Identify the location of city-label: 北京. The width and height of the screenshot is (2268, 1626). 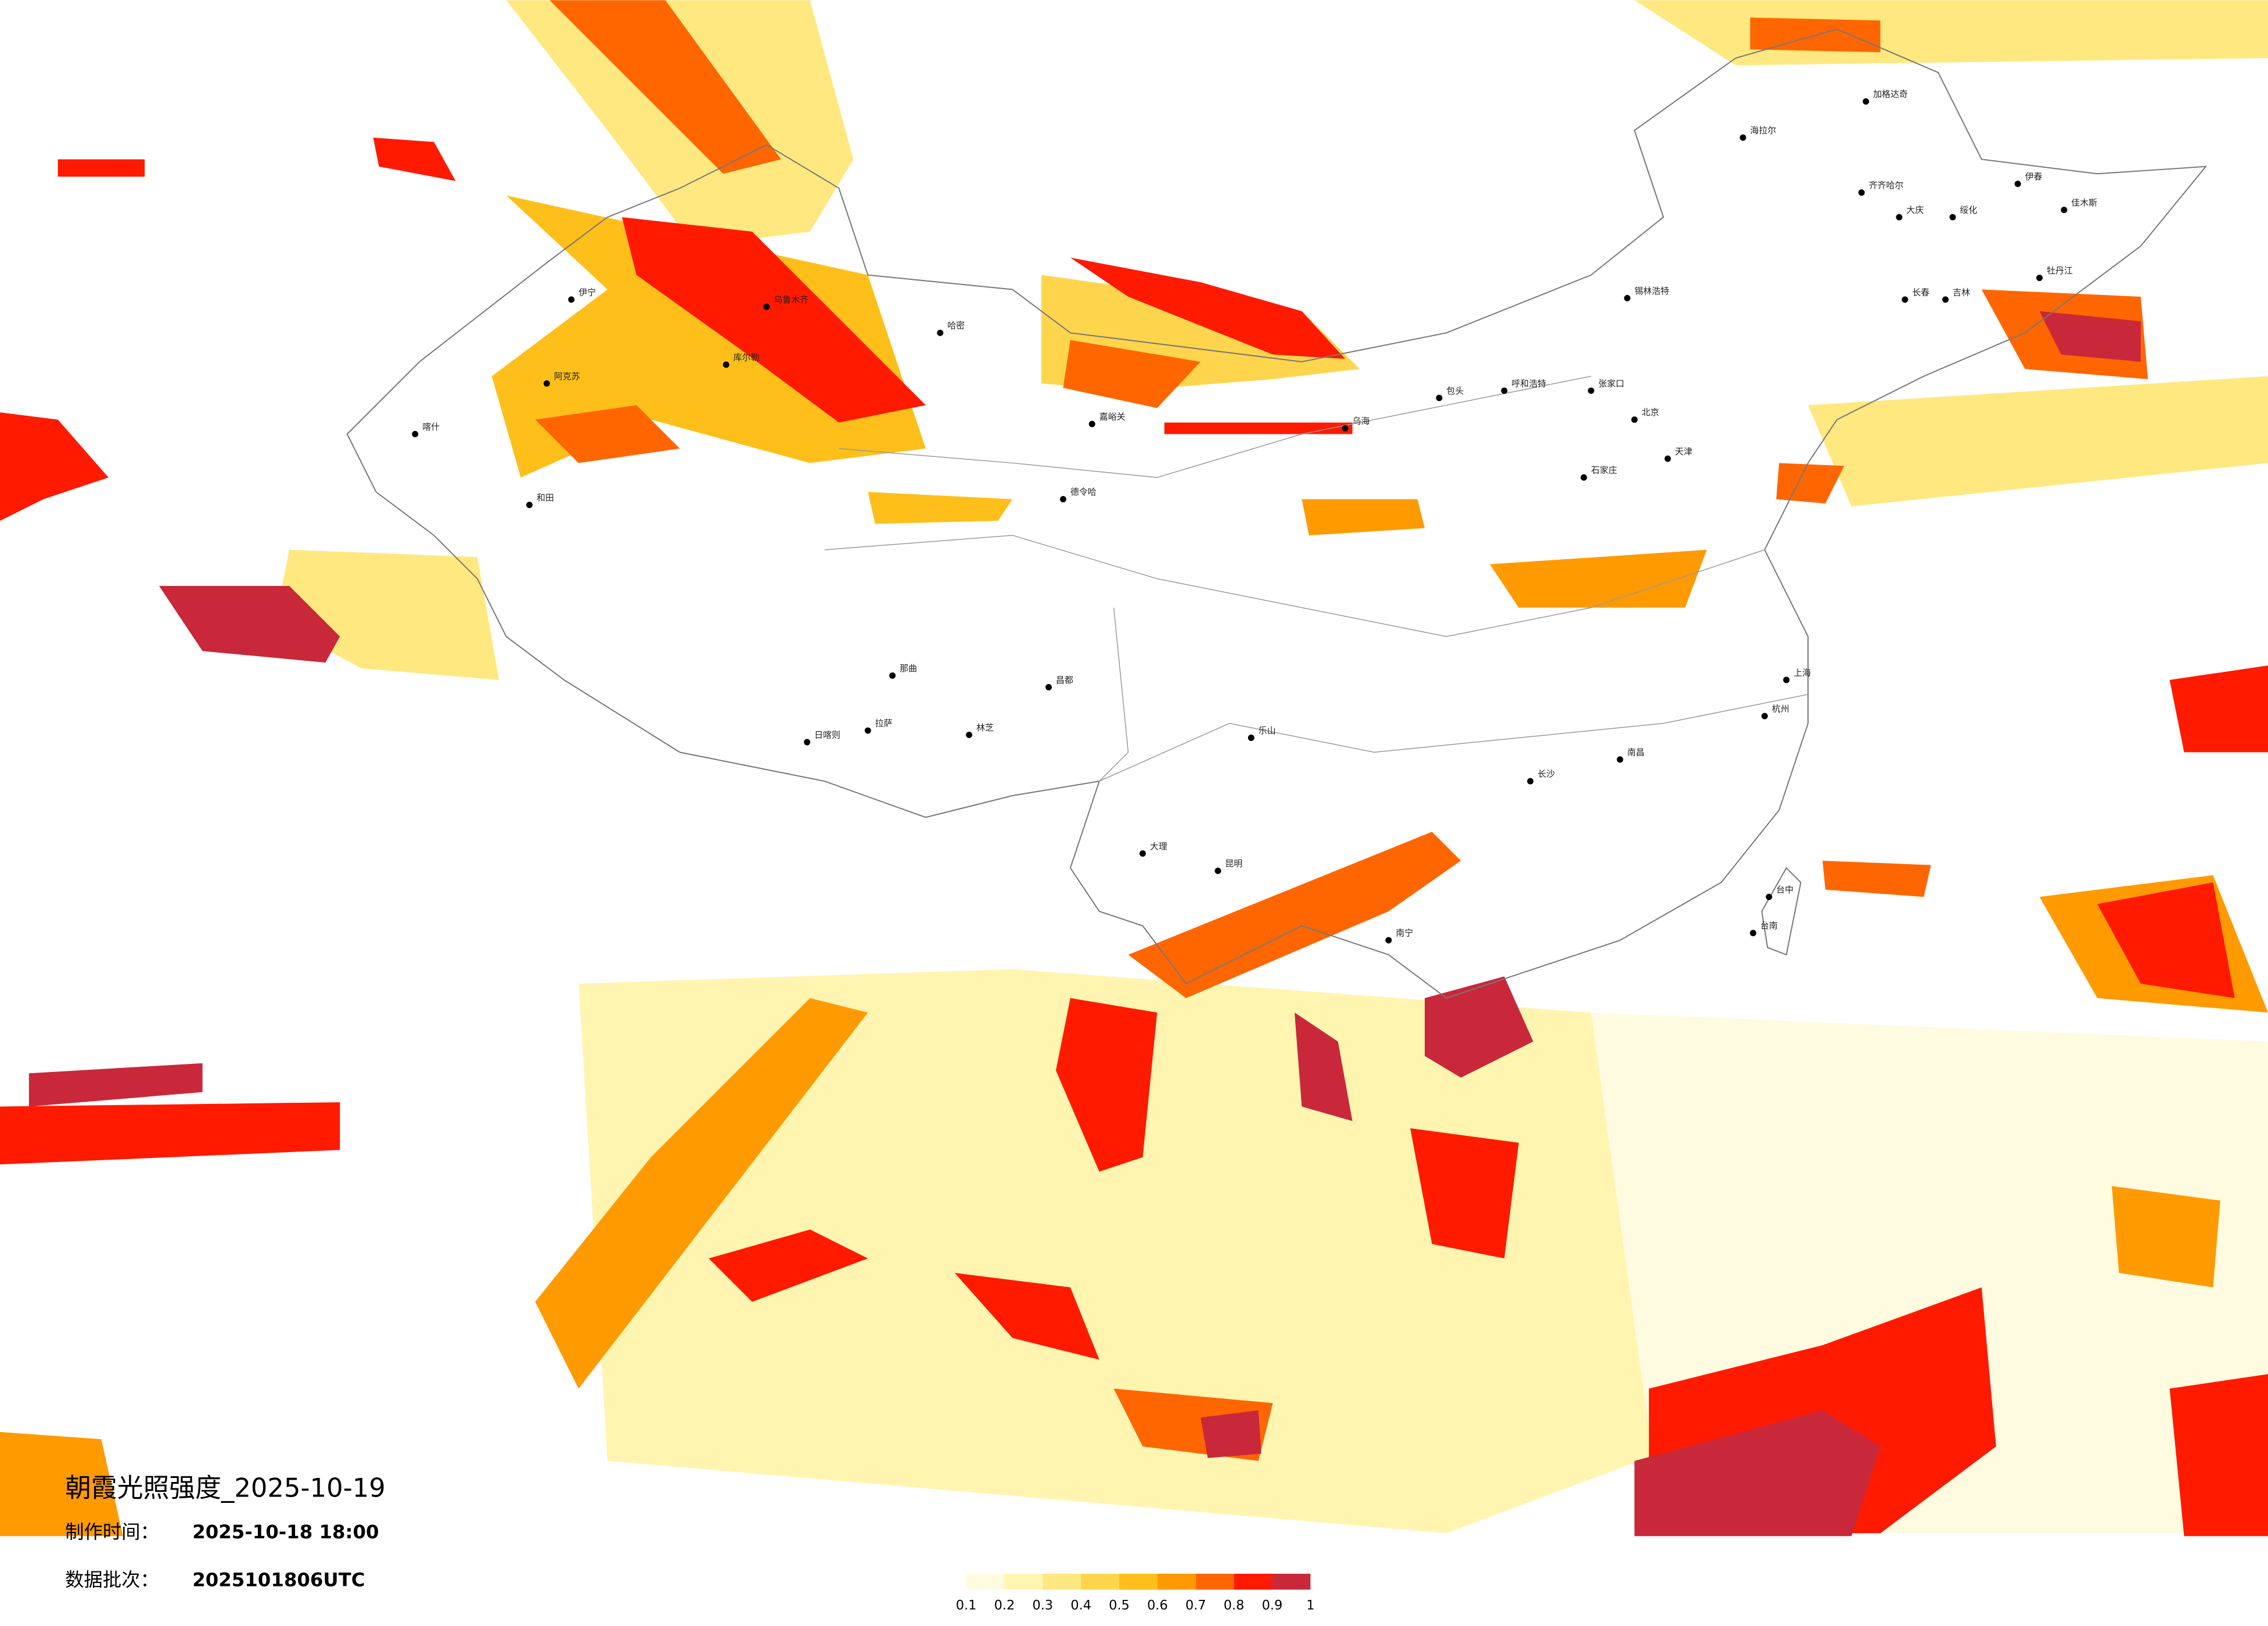
(1650, 412).